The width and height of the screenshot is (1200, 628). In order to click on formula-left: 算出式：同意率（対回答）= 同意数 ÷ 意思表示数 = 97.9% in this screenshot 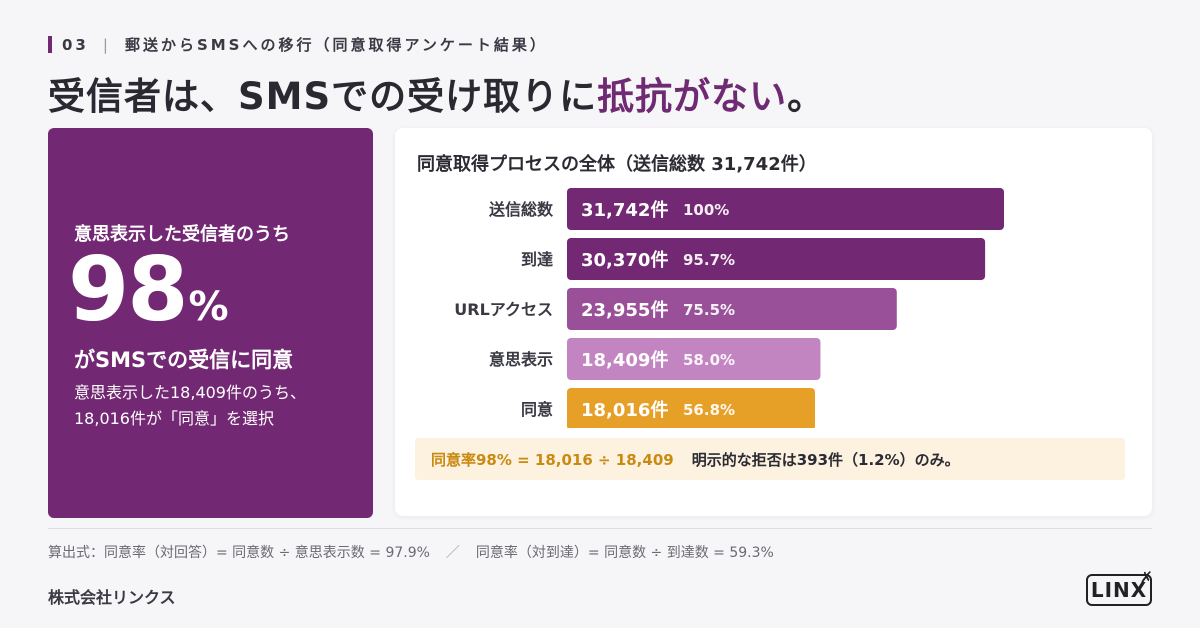, I will do `click(239, 553)`.